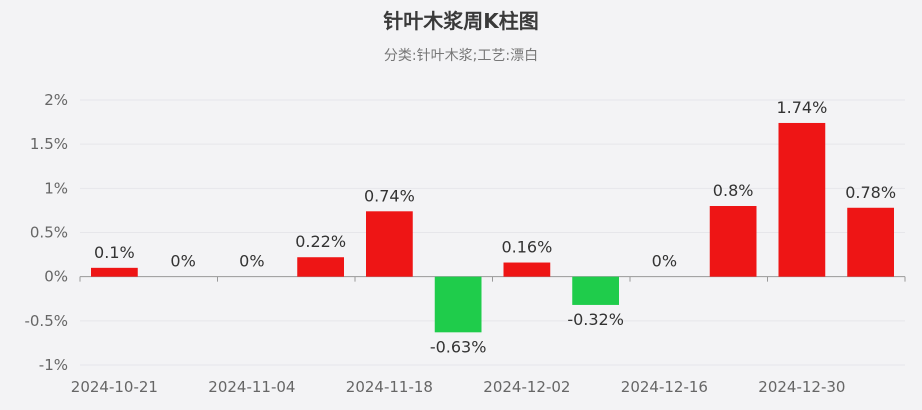  I want to click on x-tick-label: 2024-12-30, so click(801, 387).